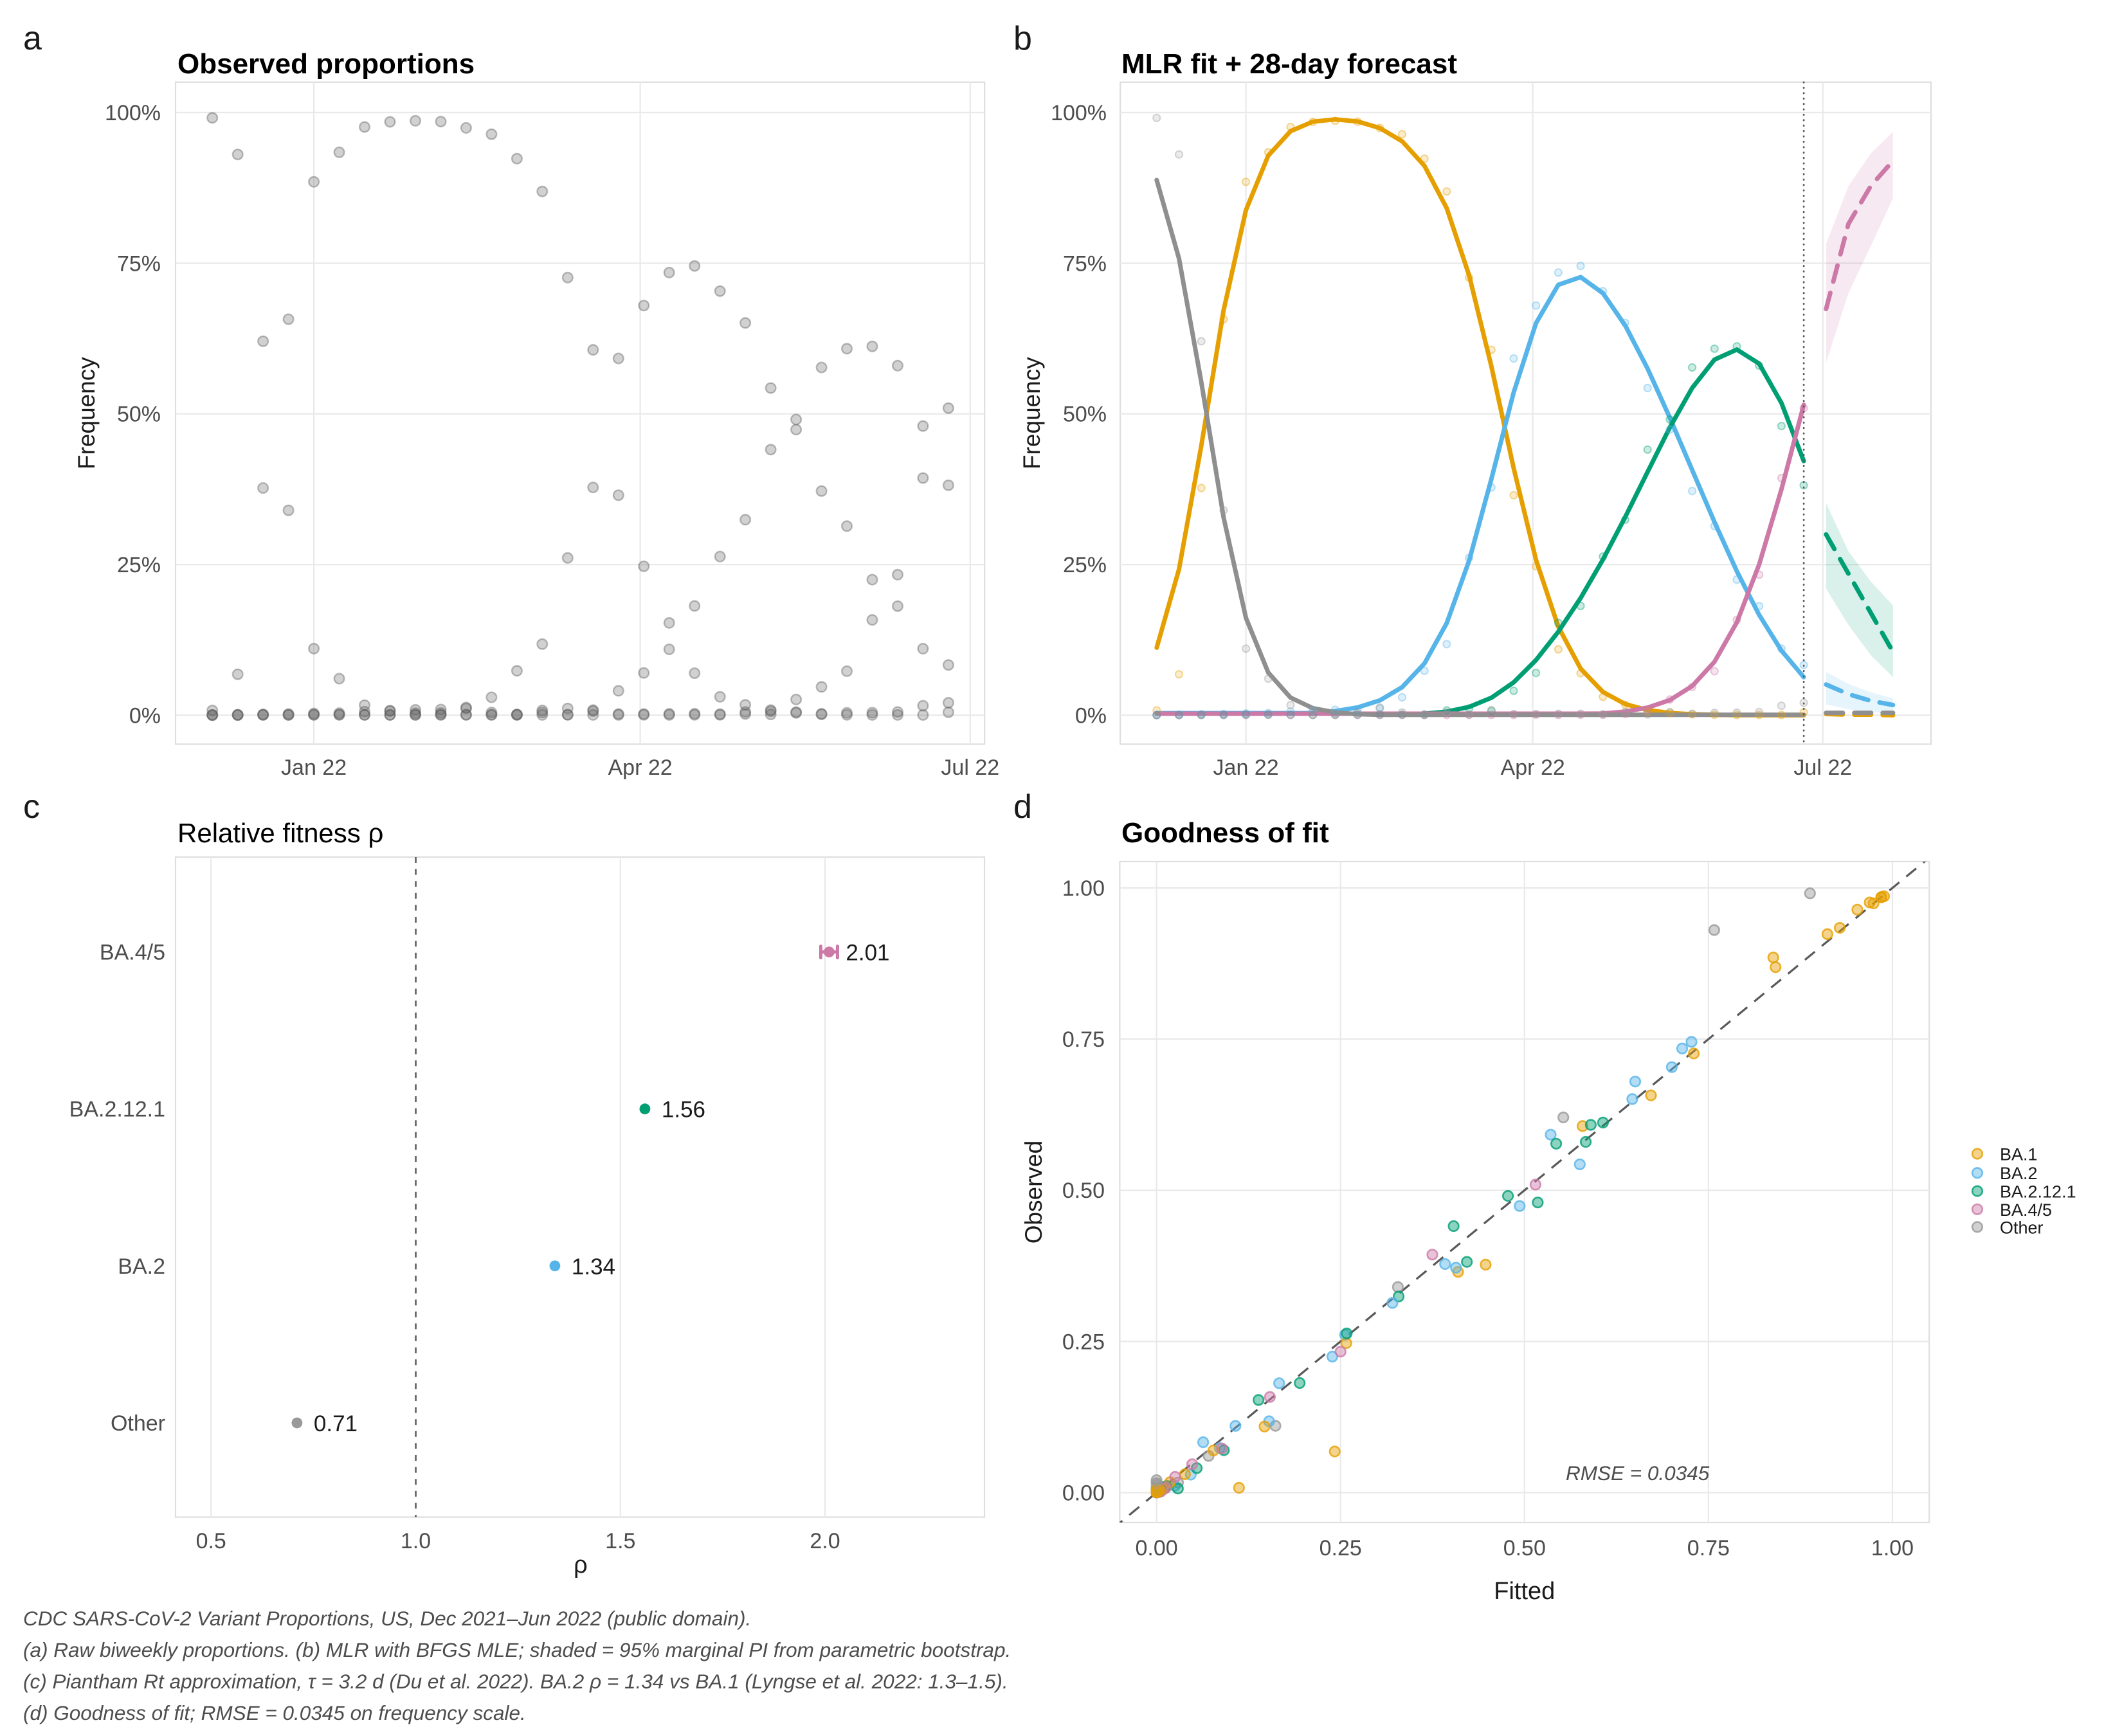 This screenshot has width=2122, height=1736. I want to click on svg-text: Relative fitness ρ, so click(280, 833).